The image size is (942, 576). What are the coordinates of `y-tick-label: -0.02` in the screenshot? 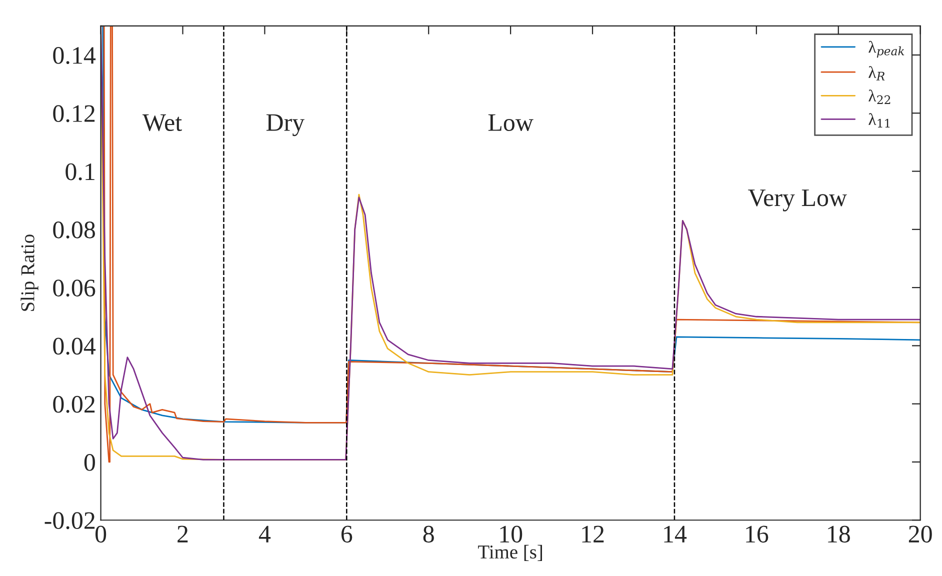 It's located at (69, 521).